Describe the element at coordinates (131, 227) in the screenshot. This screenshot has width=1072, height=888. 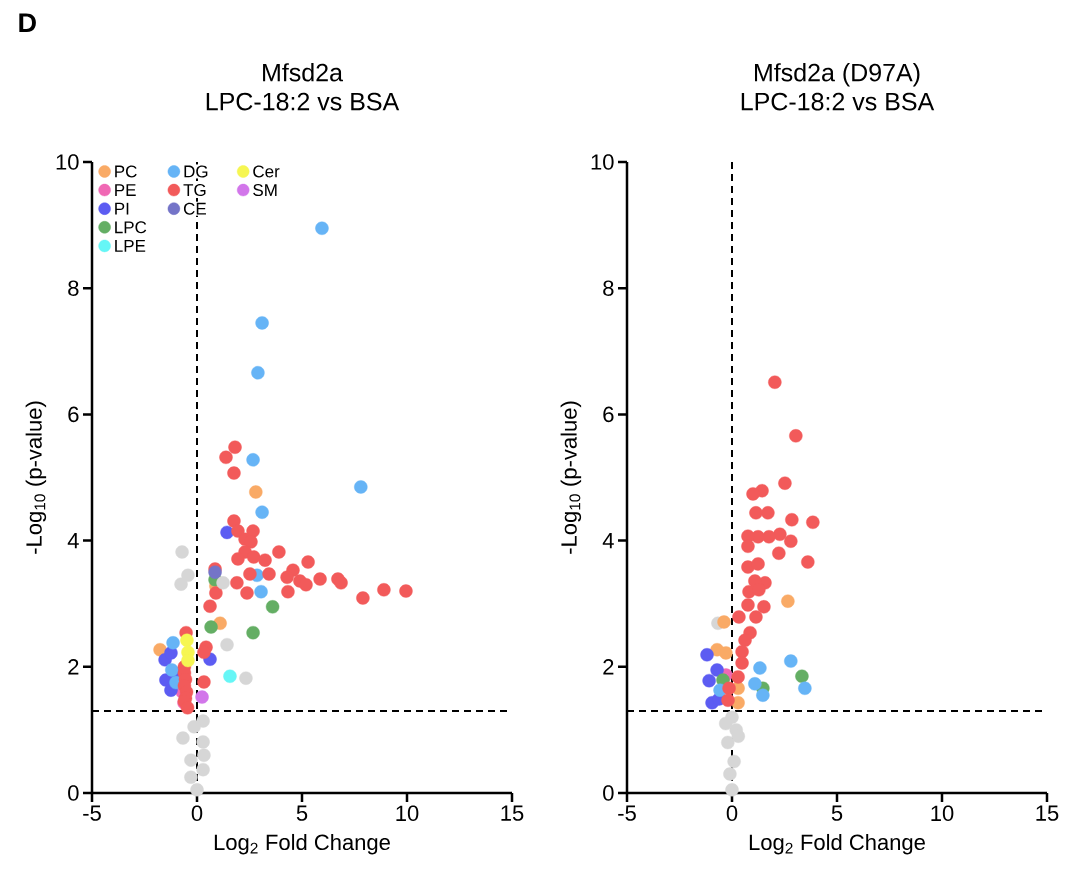
I see `legend-label: LPC` at that location.